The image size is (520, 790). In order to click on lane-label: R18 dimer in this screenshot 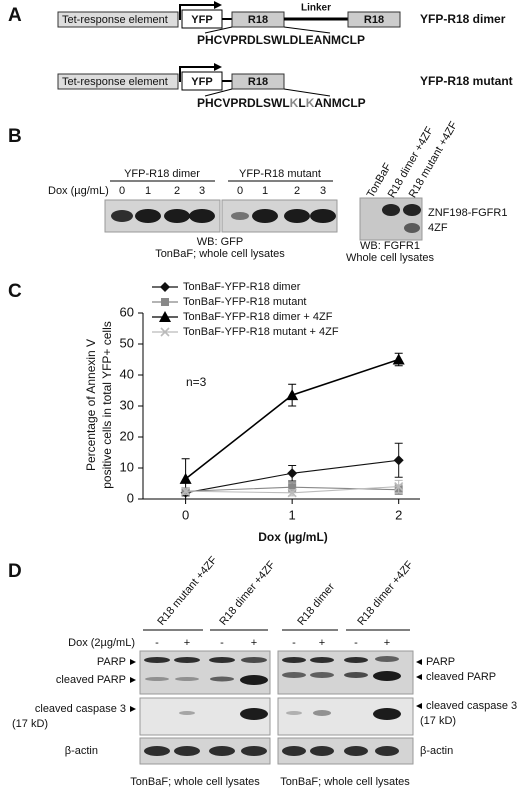, I will do `click(316, 604)`.